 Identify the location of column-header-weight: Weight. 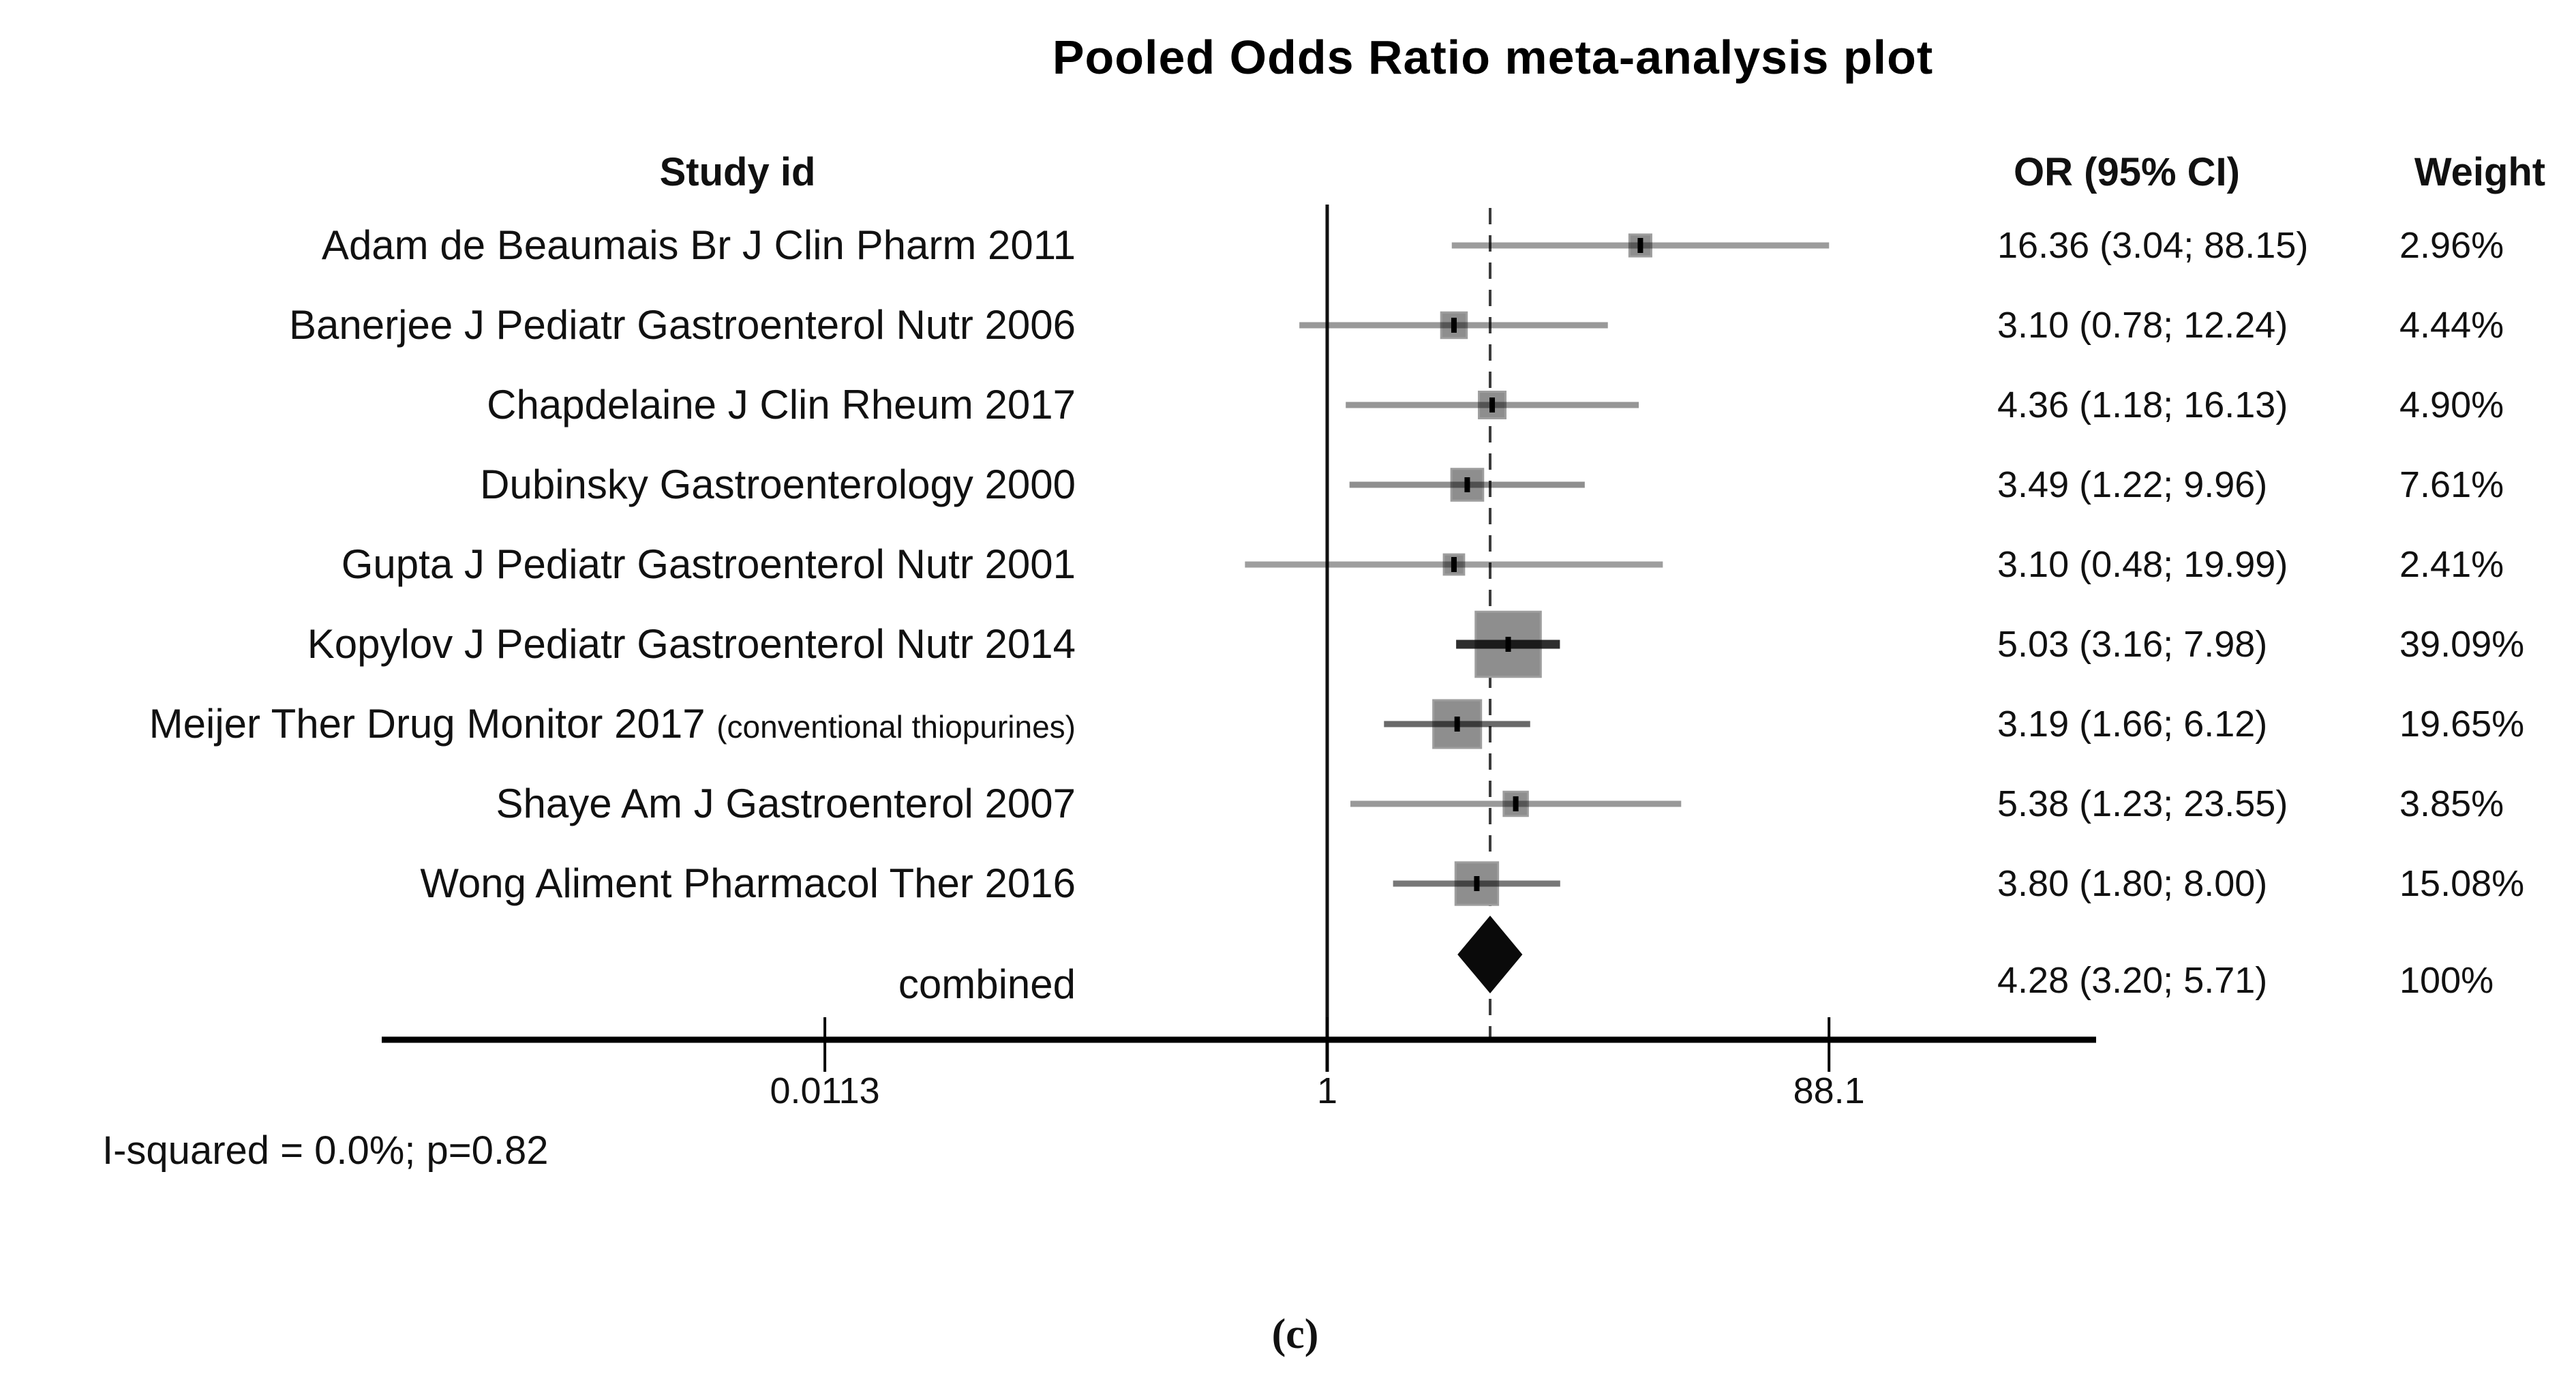
(2480, 172).